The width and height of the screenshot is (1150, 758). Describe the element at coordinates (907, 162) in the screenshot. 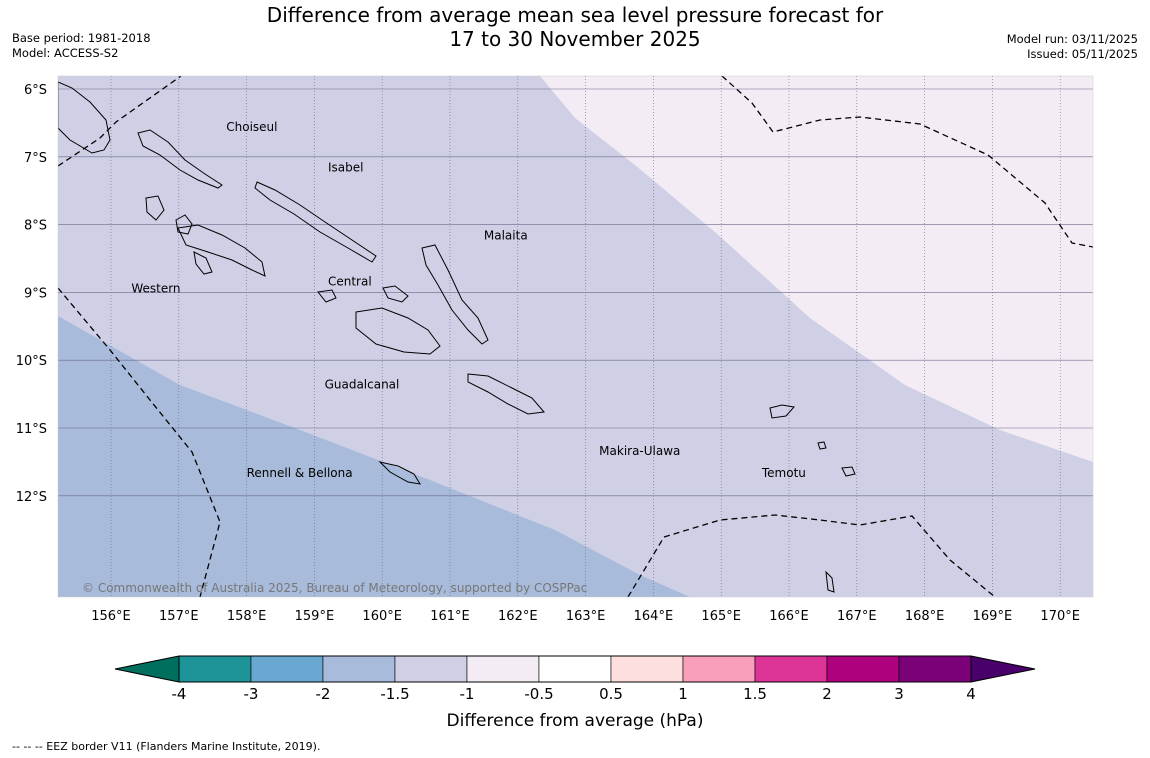

I see `eez-border-north-east` at that location.